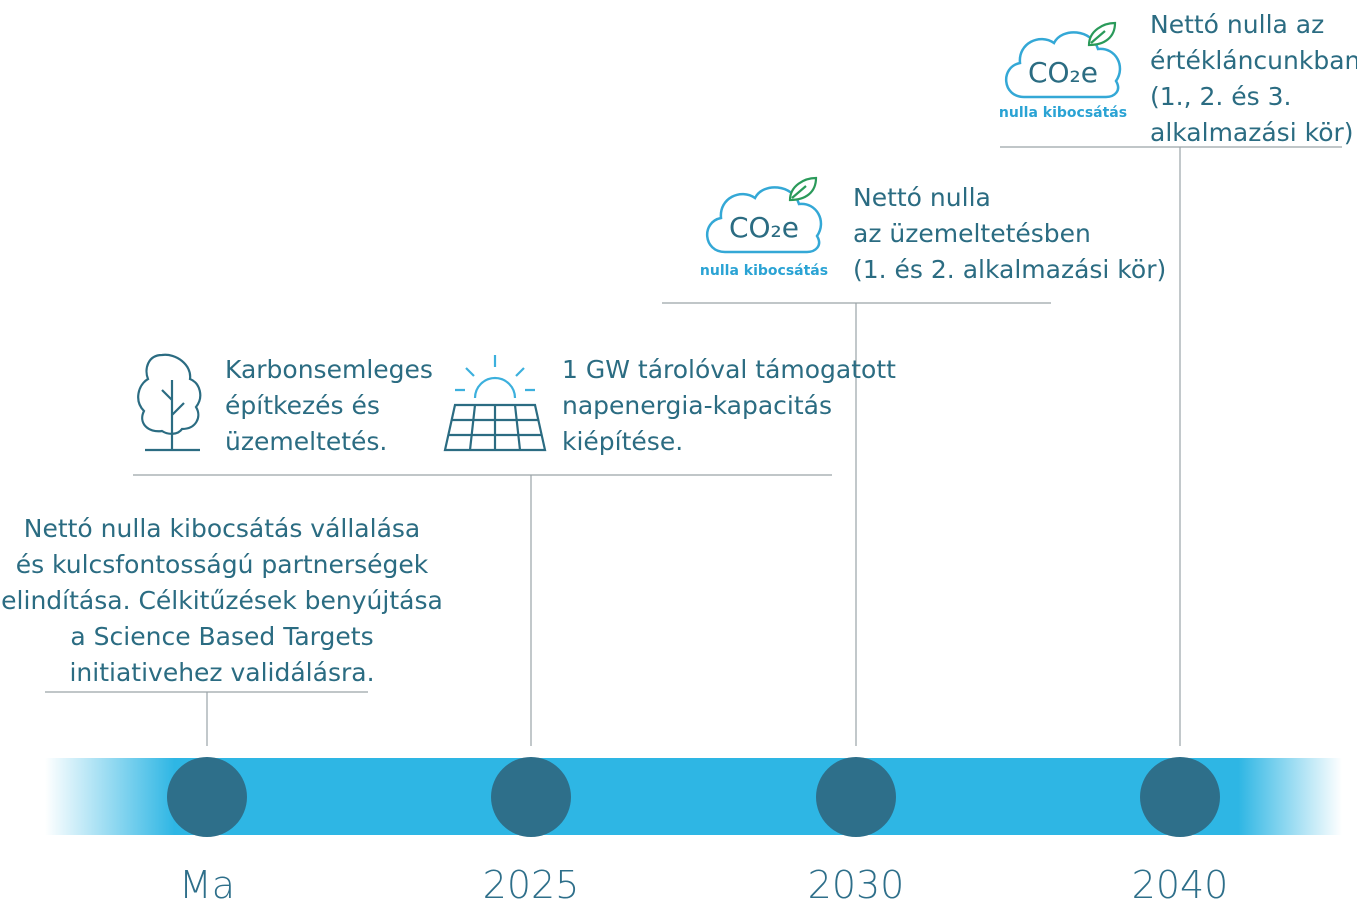 This screenshot has height=905, width=1357. What do you see at coordinates (207, 882) in the screenshot?
I see `year-label: Ma` at bounding box center [207, 882].